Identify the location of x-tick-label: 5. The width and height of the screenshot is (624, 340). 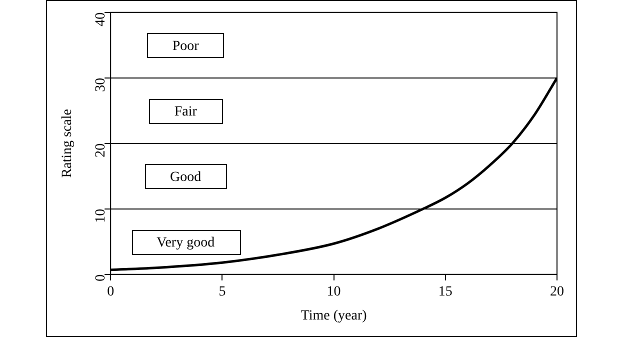
(222, 292).